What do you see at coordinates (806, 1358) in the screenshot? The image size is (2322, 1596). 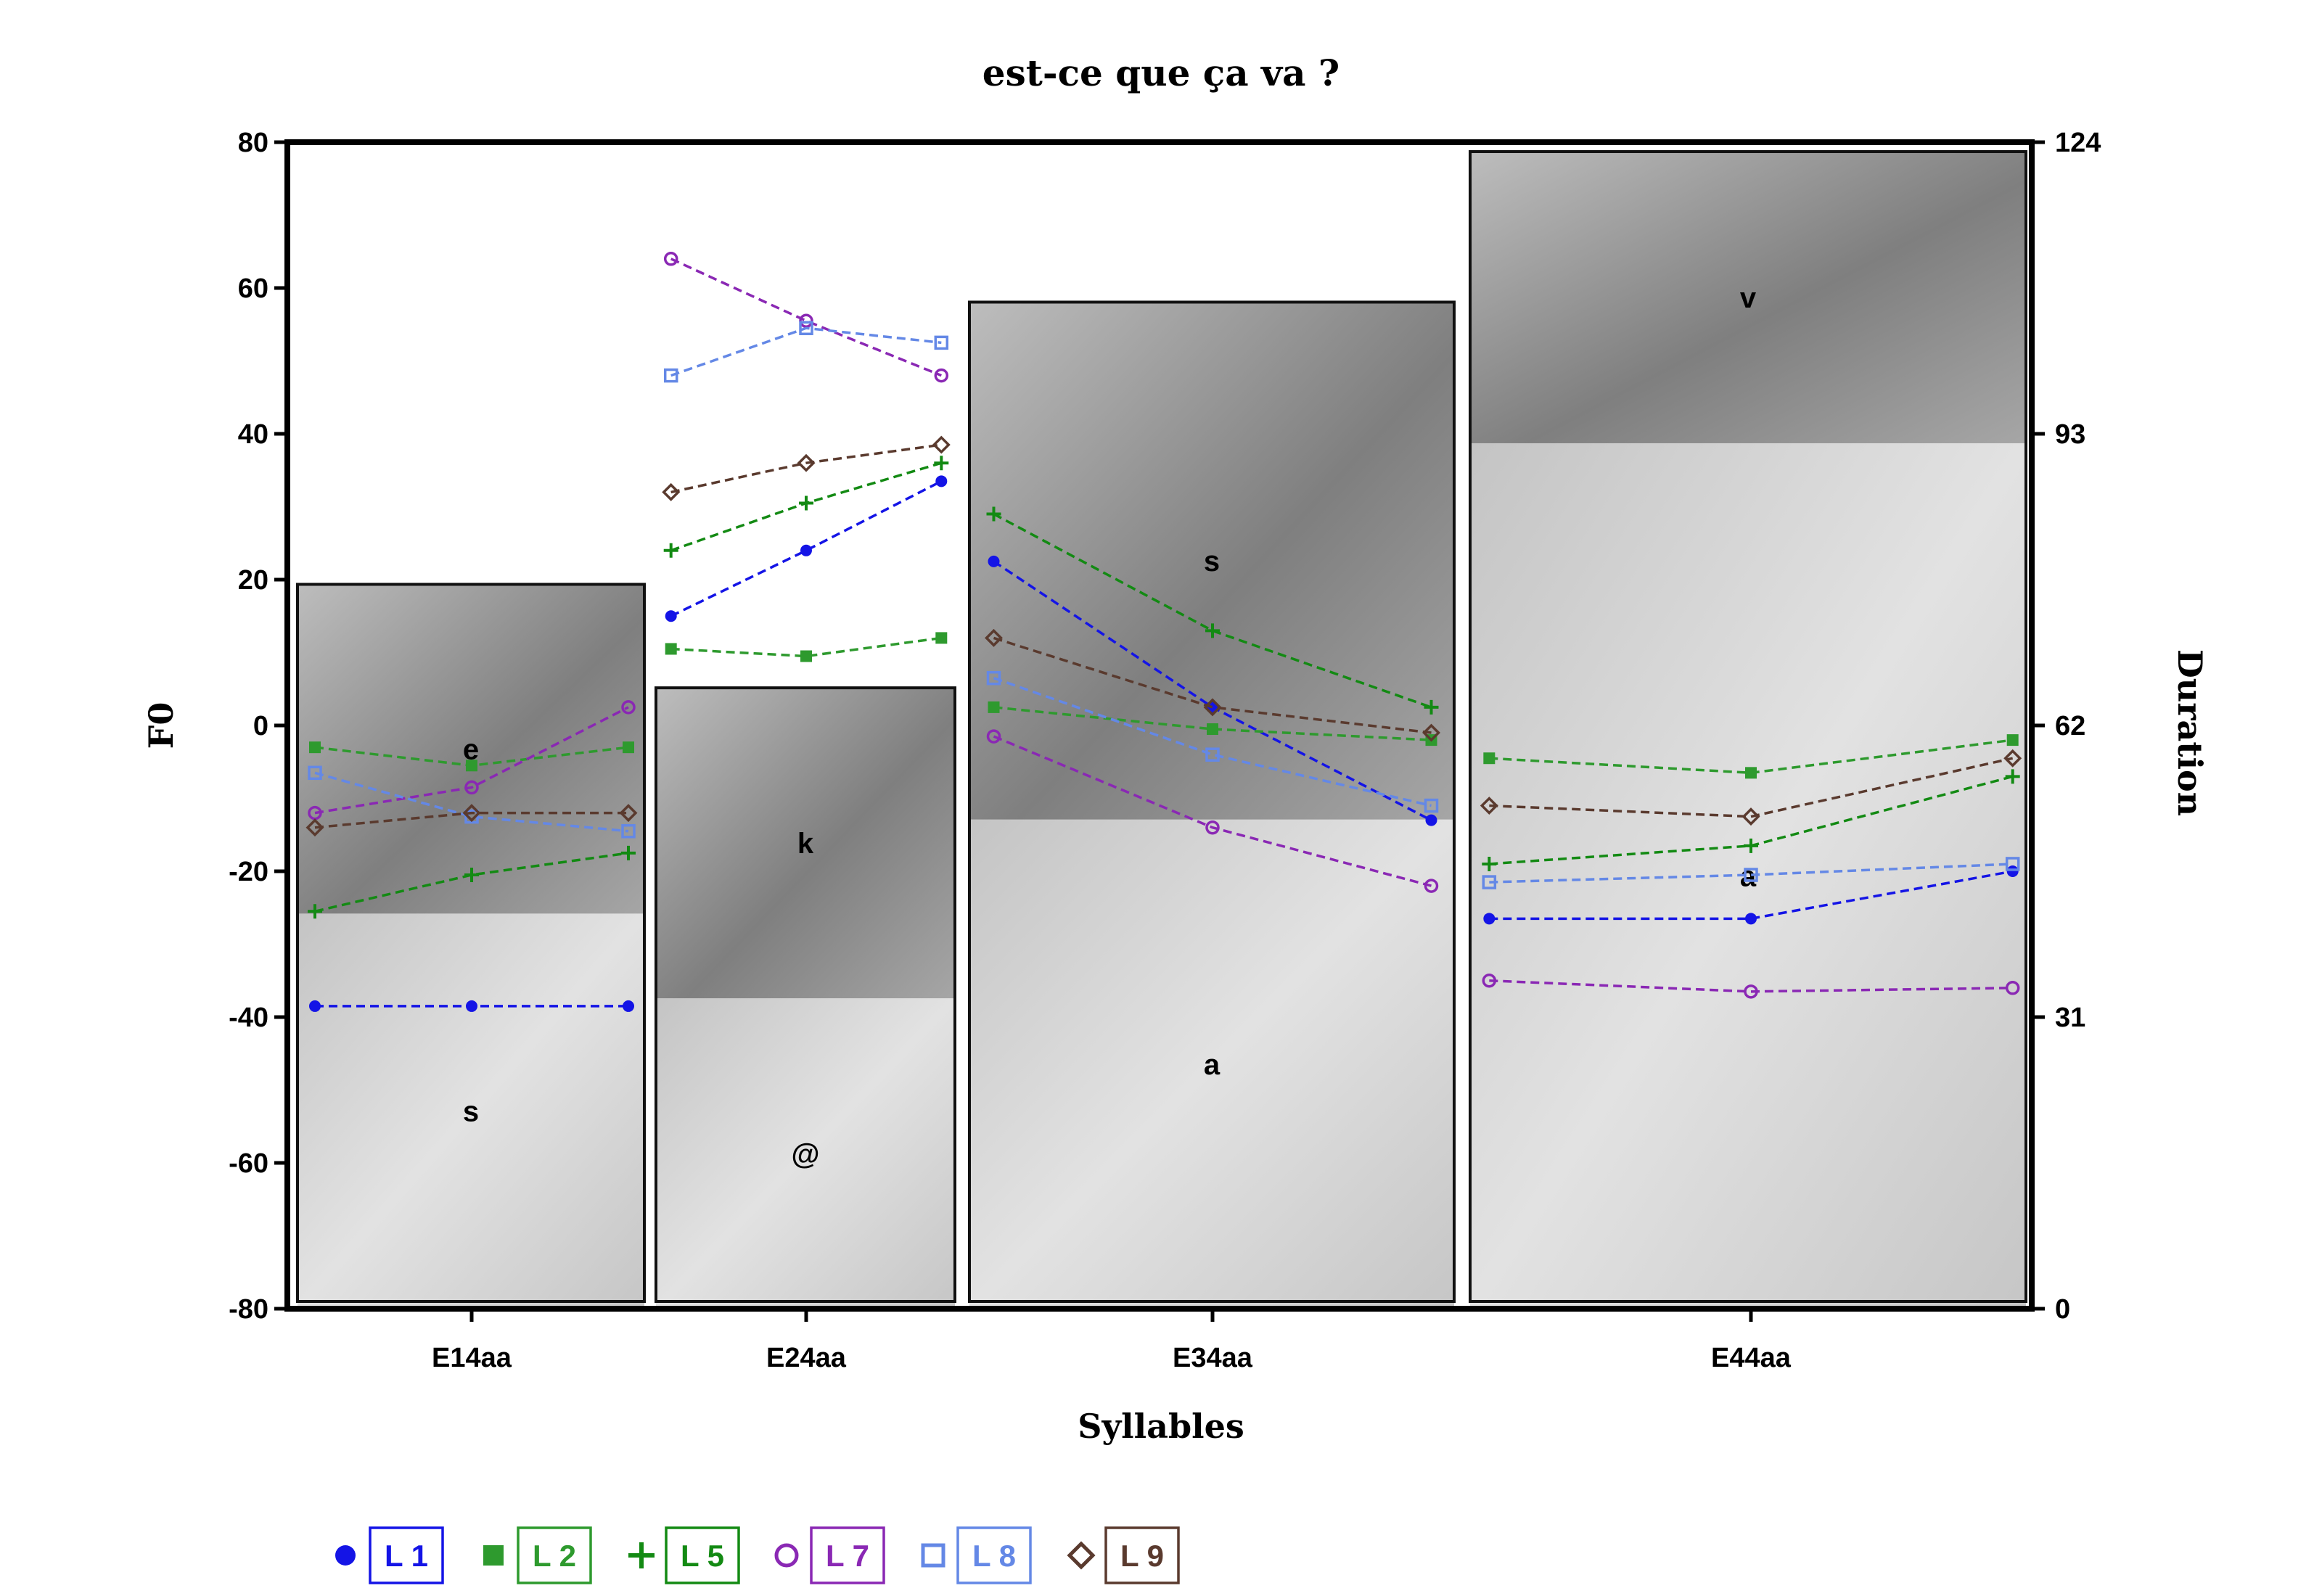 I see `x-tick-label: E24aa` at bounding box center [806, 1358].